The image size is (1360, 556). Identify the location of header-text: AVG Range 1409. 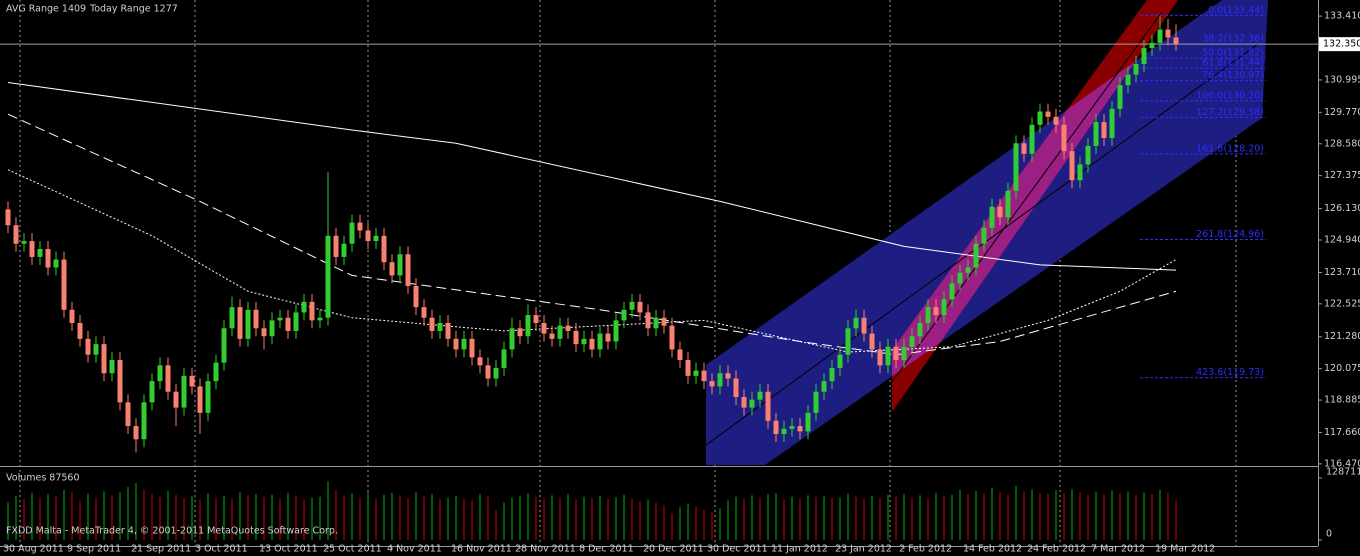
(46, 9).